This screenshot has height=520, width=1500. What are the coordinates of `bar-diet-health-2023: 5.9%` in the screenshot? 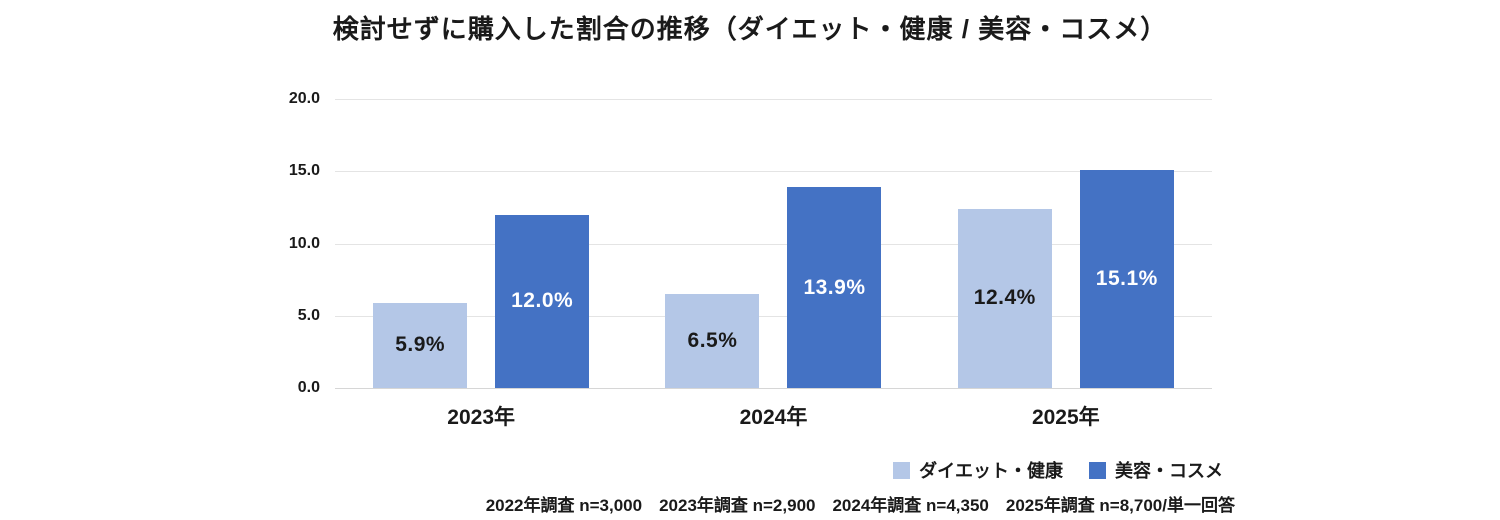 It's located at (420, 345).